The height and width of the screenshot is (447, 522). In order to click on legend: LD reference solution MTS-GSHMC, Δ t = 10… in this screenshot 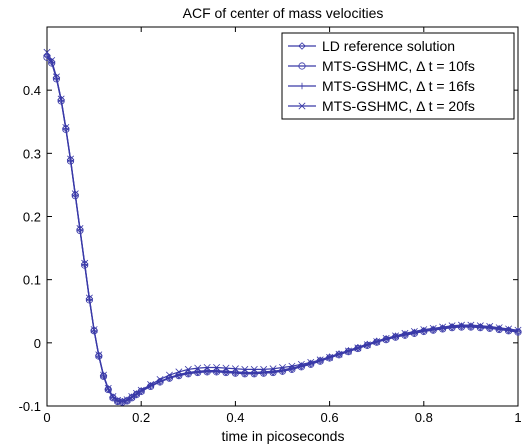, I will do `click(398, 76)`.